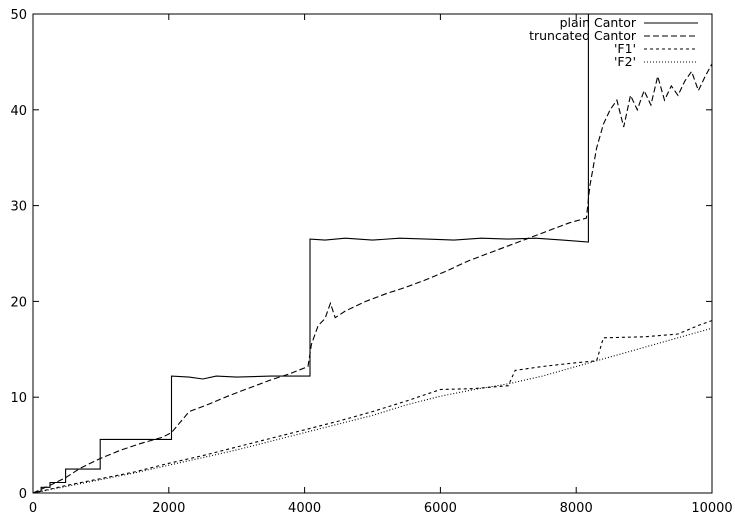 This screenshot has height=519, width=735. Describe the element at coordinates (18, 302) in the screenshot. I see `y-tick-label: 20` at that location.